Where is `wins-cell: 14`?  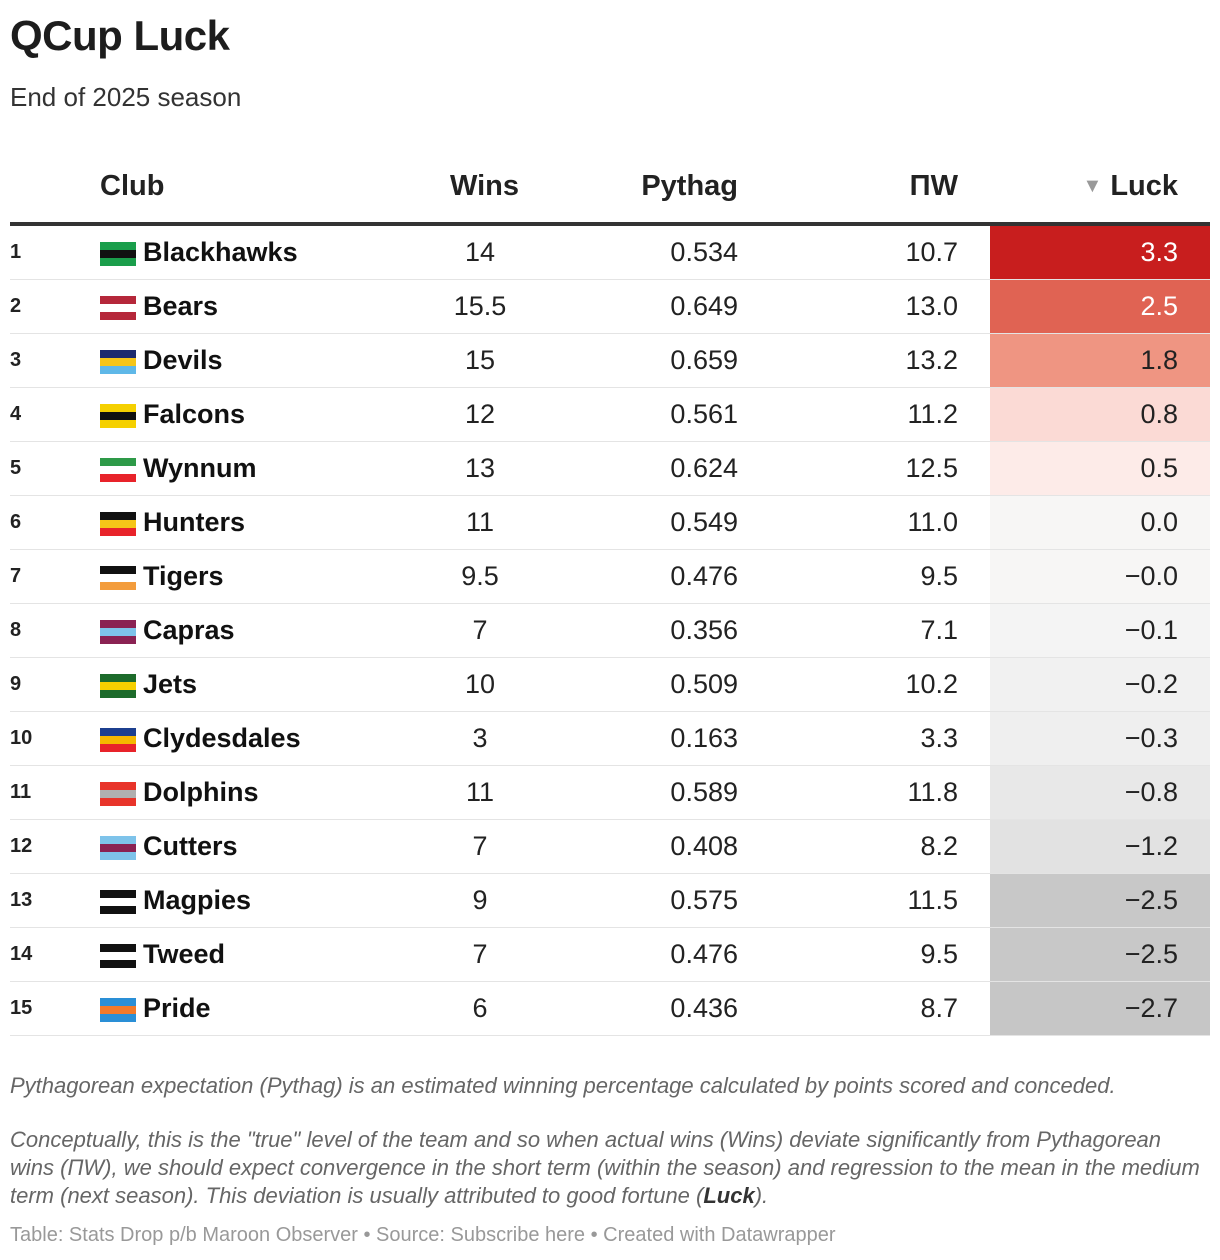
wins-cell: 14 is located at coordinates (480, 252).